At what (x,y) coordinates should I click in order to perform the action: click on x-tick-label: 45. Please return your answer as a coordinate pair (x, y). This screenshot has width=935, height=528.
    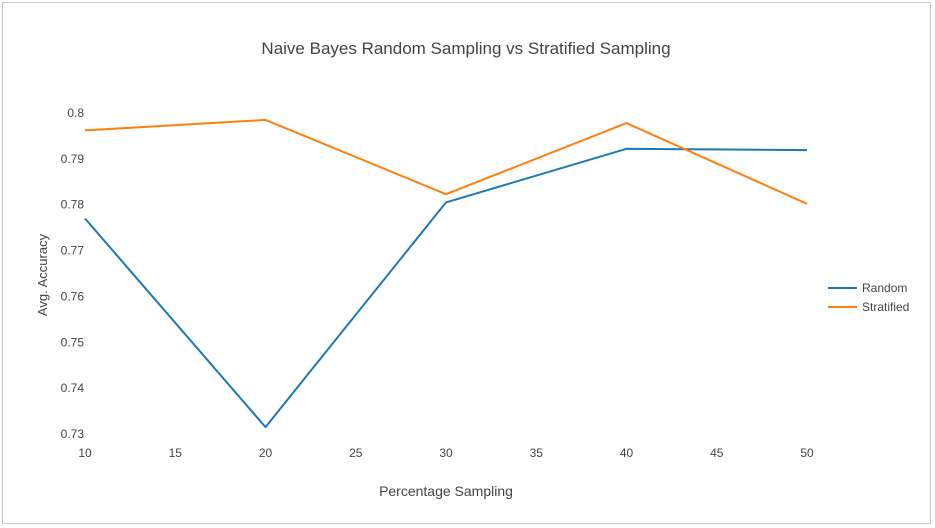
    Looking at the image, I should click on (717, 453).